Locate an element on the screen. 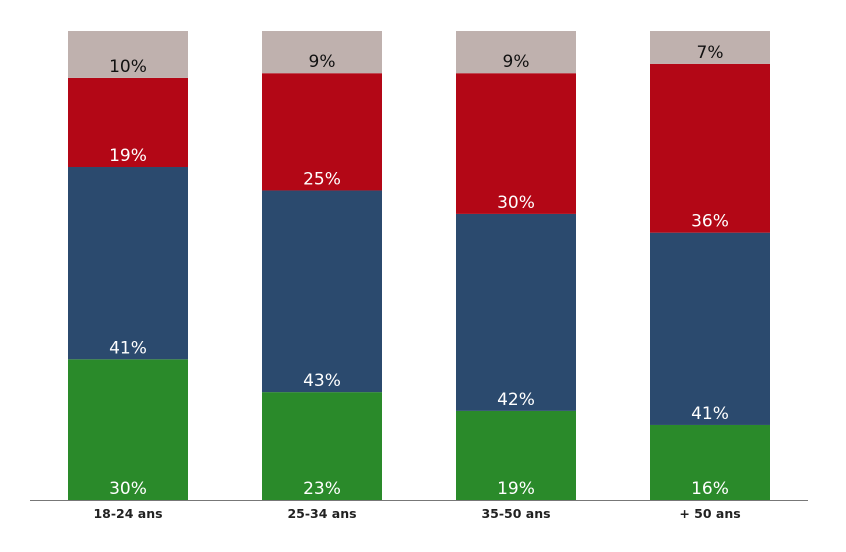 Image resolution: width=846 pixels, height=552 pixels. data-label: 23% is located at coordinates (322, 489).